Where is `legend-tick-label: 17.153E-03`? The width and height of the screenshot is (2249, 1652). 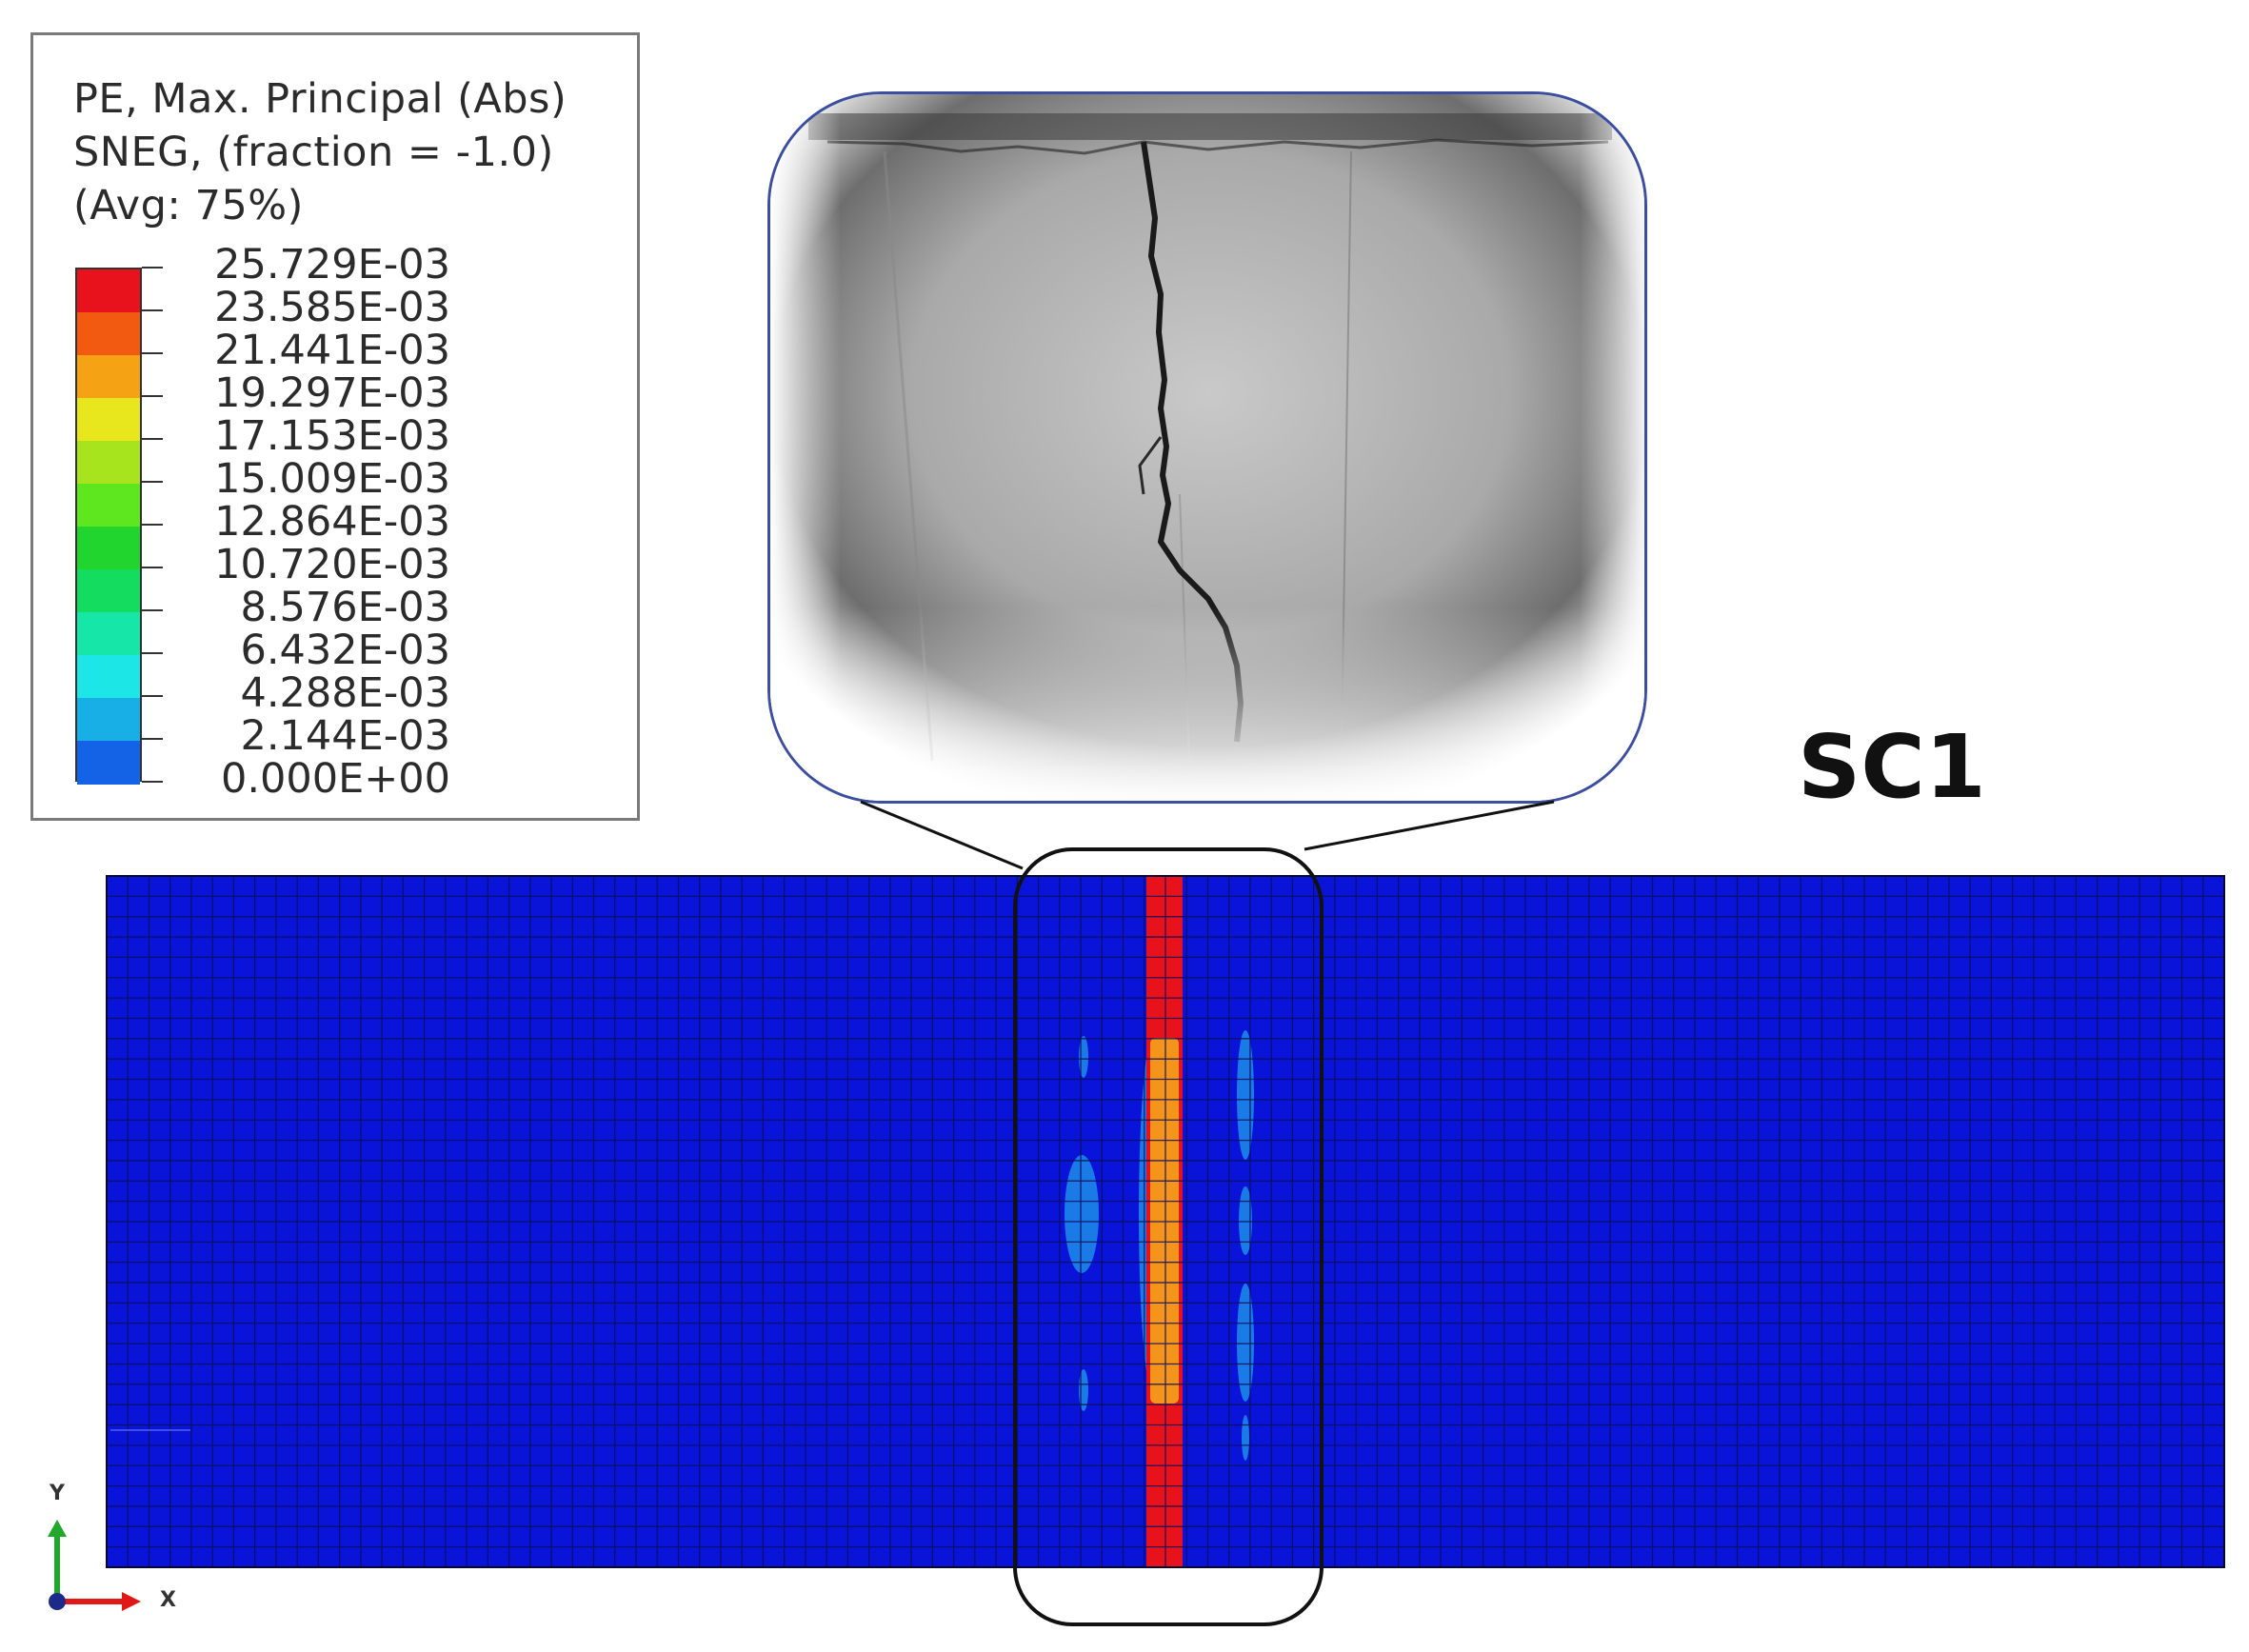 legend-tick-label: 17.153E-03 is located at coordinates (332, 436).